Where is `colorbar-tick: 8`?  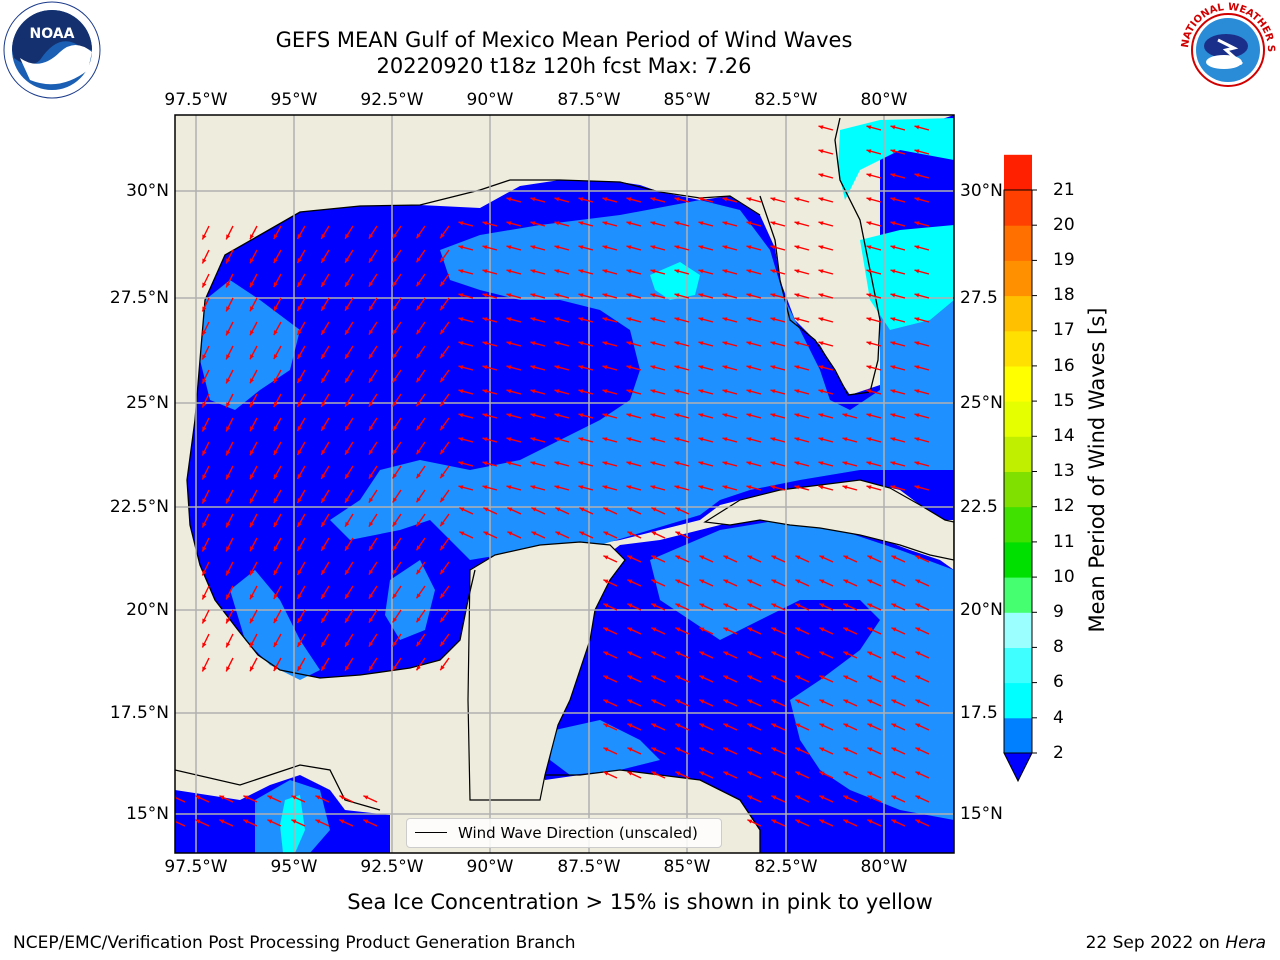 colorbar-tick: 8 is located at coordinates (1058, 647).